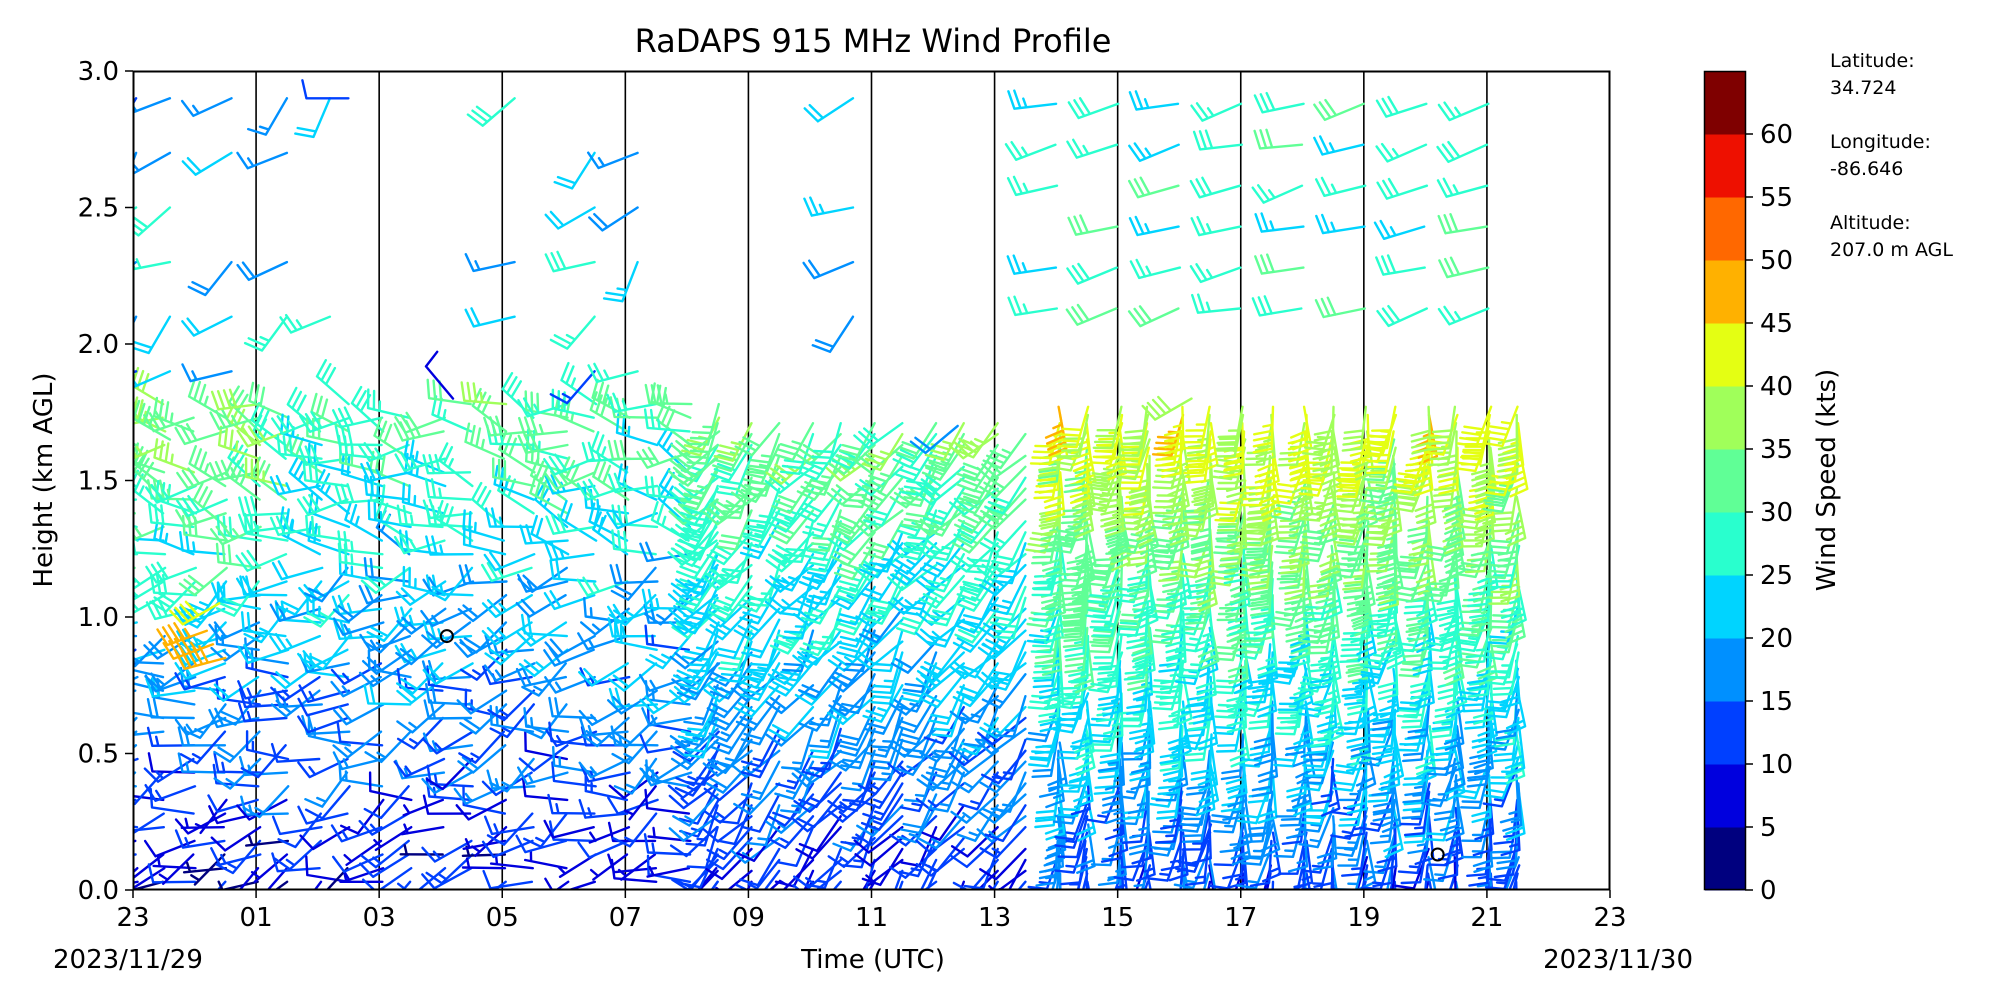 This screenshot has width=2000, height=1000. I want to click on start-date-label: 2023/11/29, so click(128, 960).